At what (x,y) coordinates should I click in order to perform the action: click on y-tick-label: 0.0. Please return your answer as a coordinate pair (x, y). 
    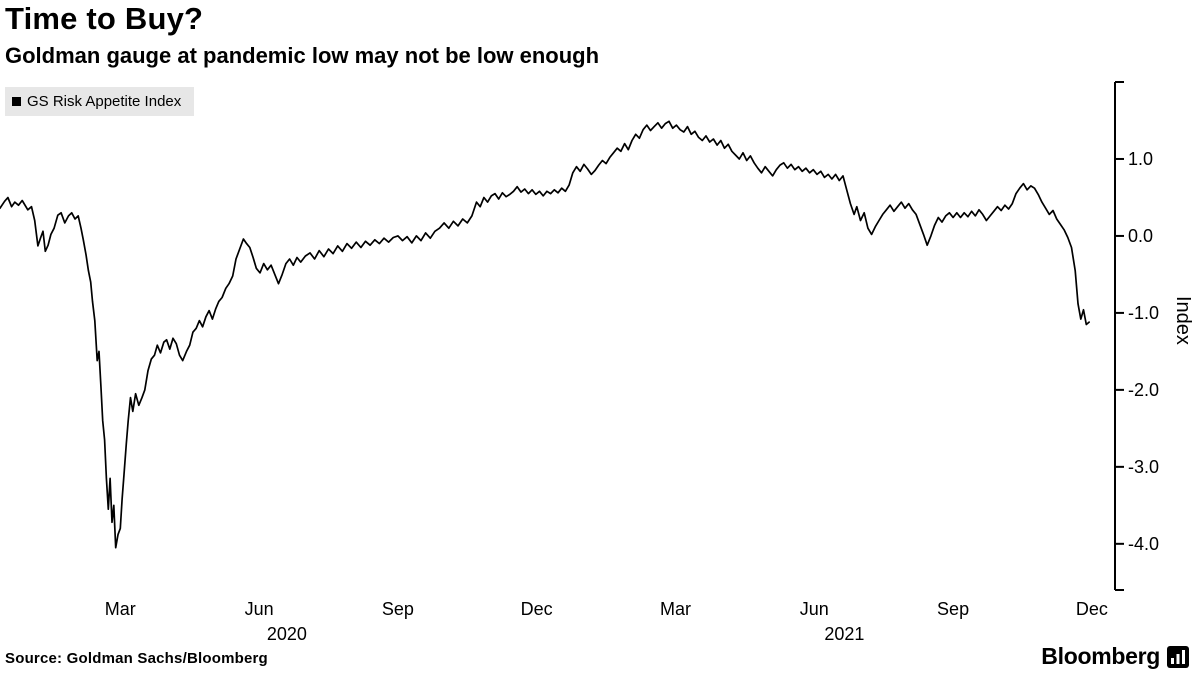
    Looking at the image, I should click on (1140, 236).